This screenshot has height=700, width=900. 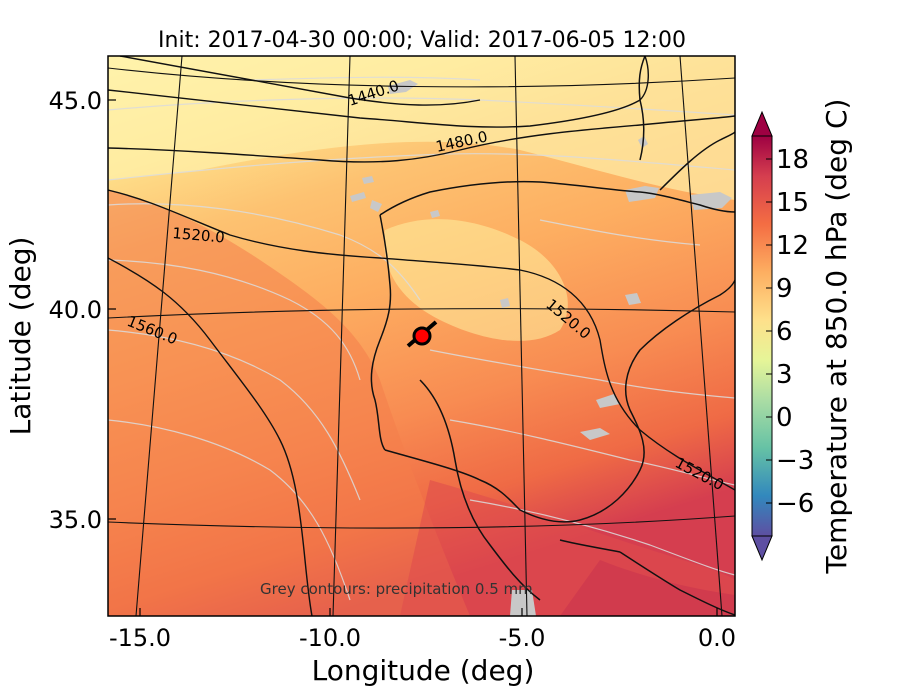 What do you see at coordinates (421, 128) in the screenshot?
I see `cool-northern-region` at bounding box center [421, 128].